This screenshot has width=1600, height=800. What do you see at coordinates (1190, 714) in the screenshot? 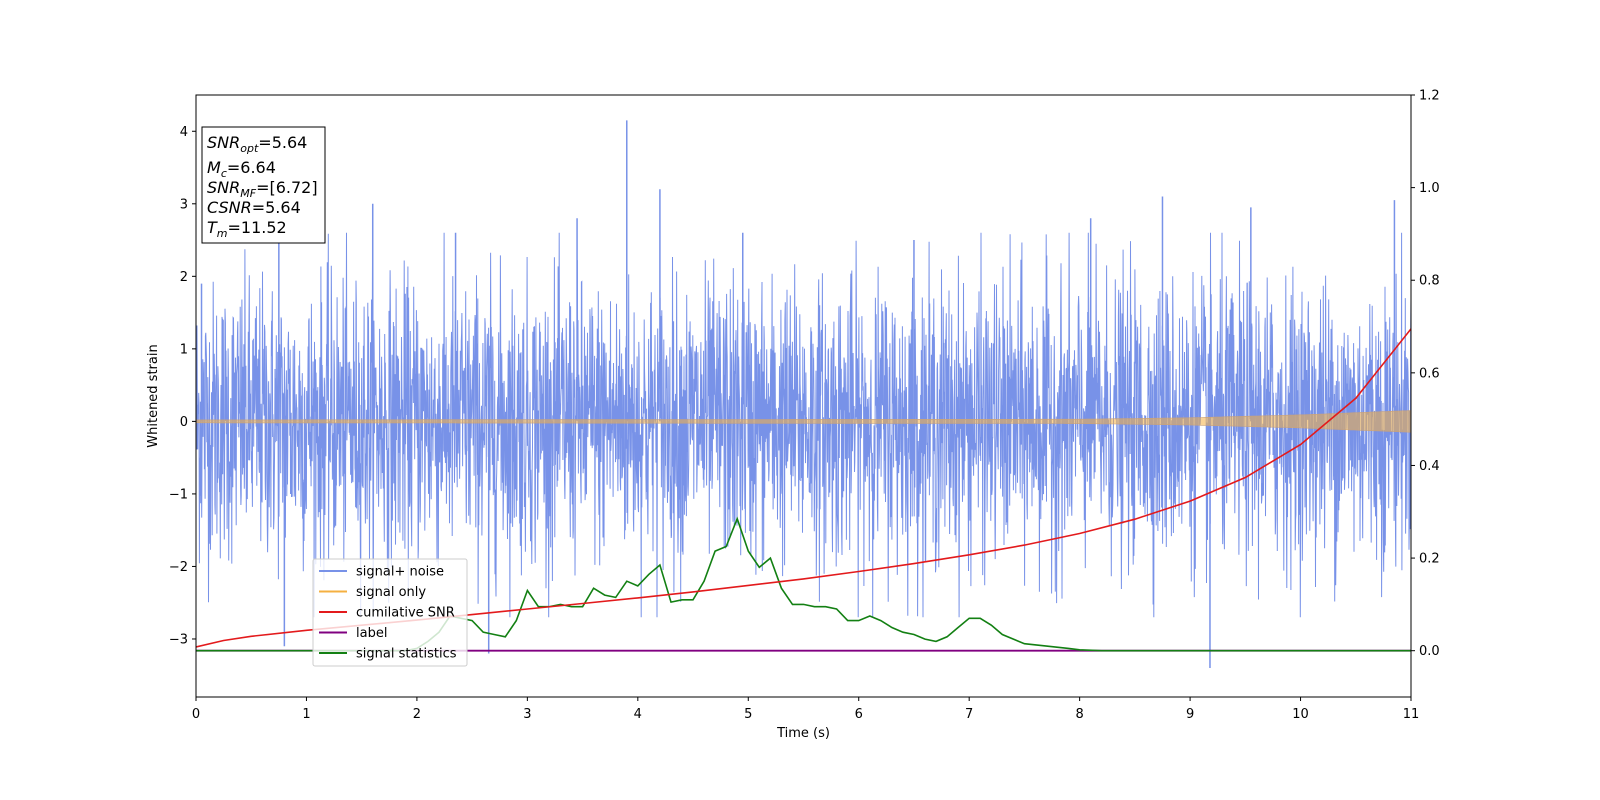
I see `x-tick-label: 9` at bounding box center [1190, 714].